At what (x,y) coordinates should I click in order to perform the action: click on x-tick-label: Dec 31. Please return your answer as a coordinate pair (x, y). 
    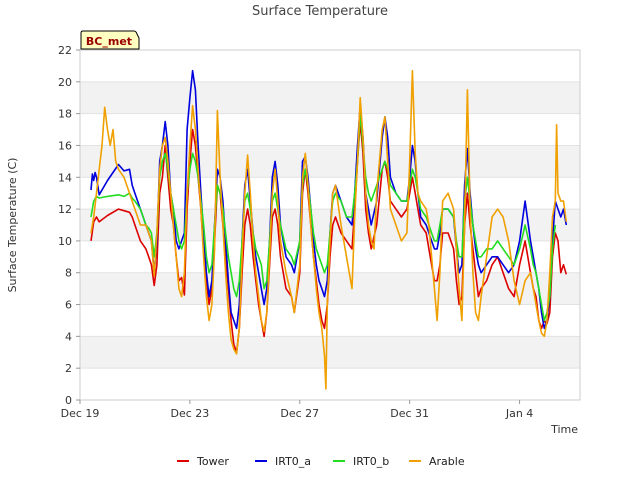
    Looking at the image, I should click on (409, 413).